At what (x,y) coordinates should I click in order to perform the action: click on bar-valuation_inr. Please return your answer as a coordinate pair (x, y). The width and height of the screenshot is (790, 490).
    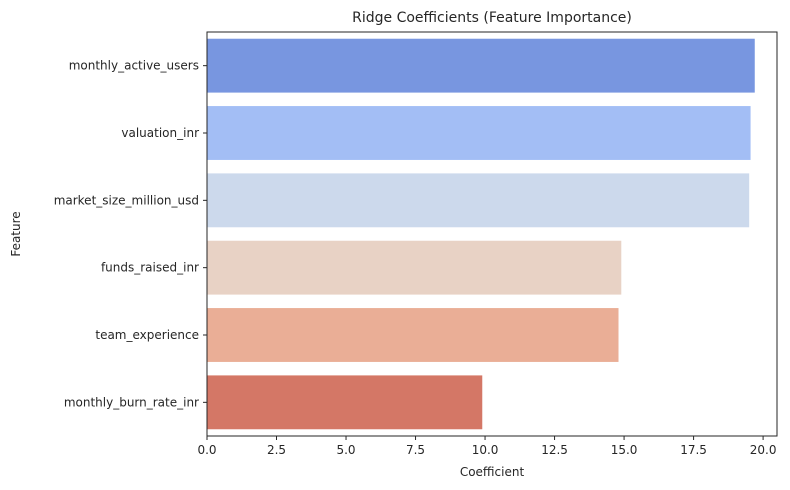
    Looking at the image, I should click on (479, 133).